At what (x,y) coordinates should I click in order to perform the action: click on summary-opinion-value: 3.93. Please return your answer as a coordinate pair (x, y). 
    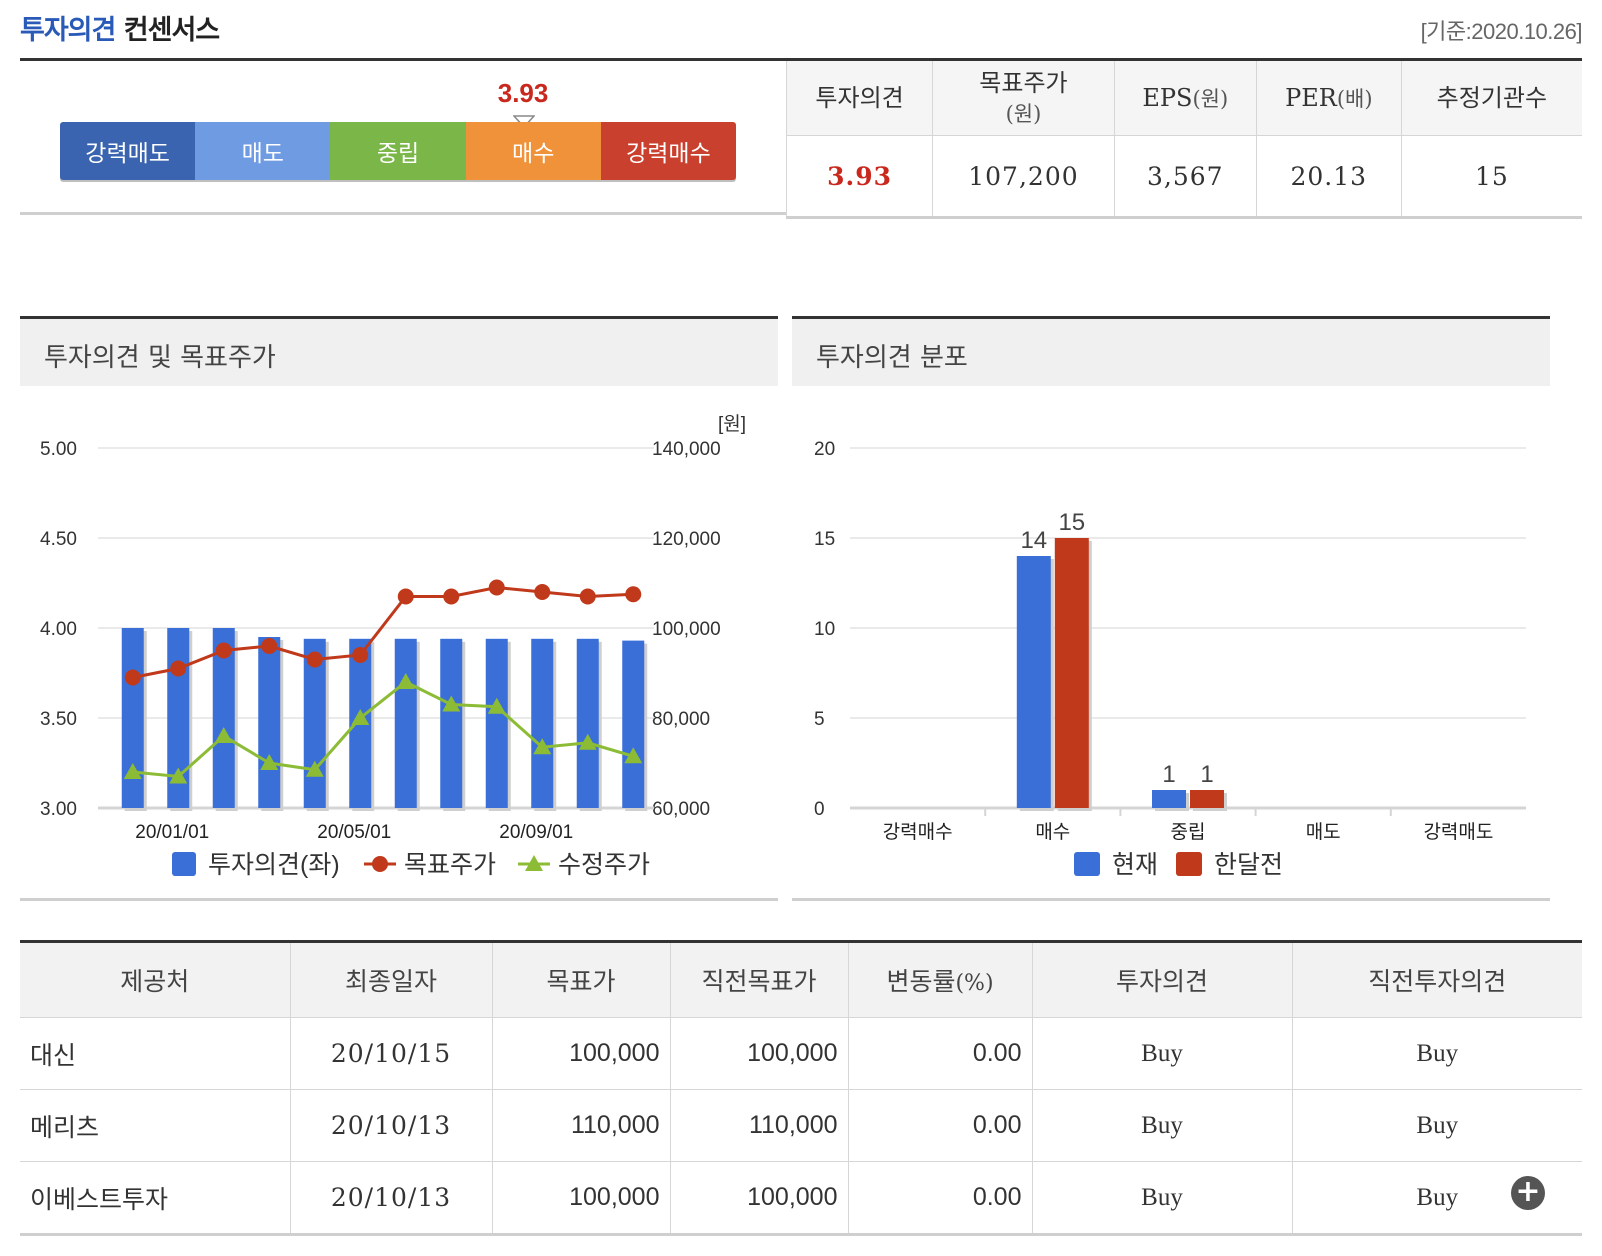
    Looking at the image, I should click on (859, 177).